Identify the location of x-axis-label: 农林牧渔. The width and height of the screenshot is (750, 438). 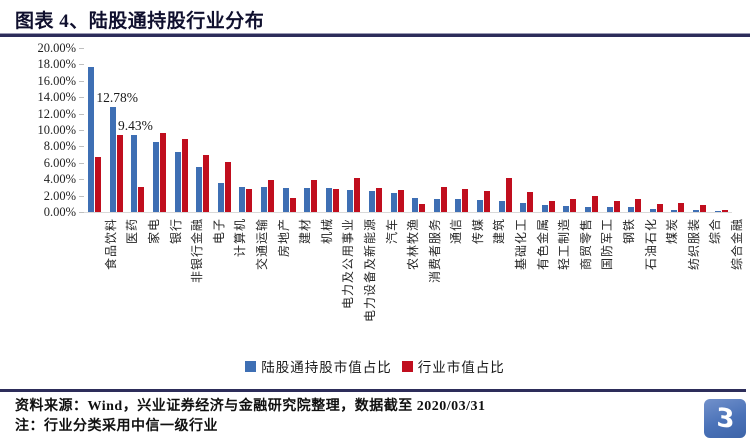
(403, 285).